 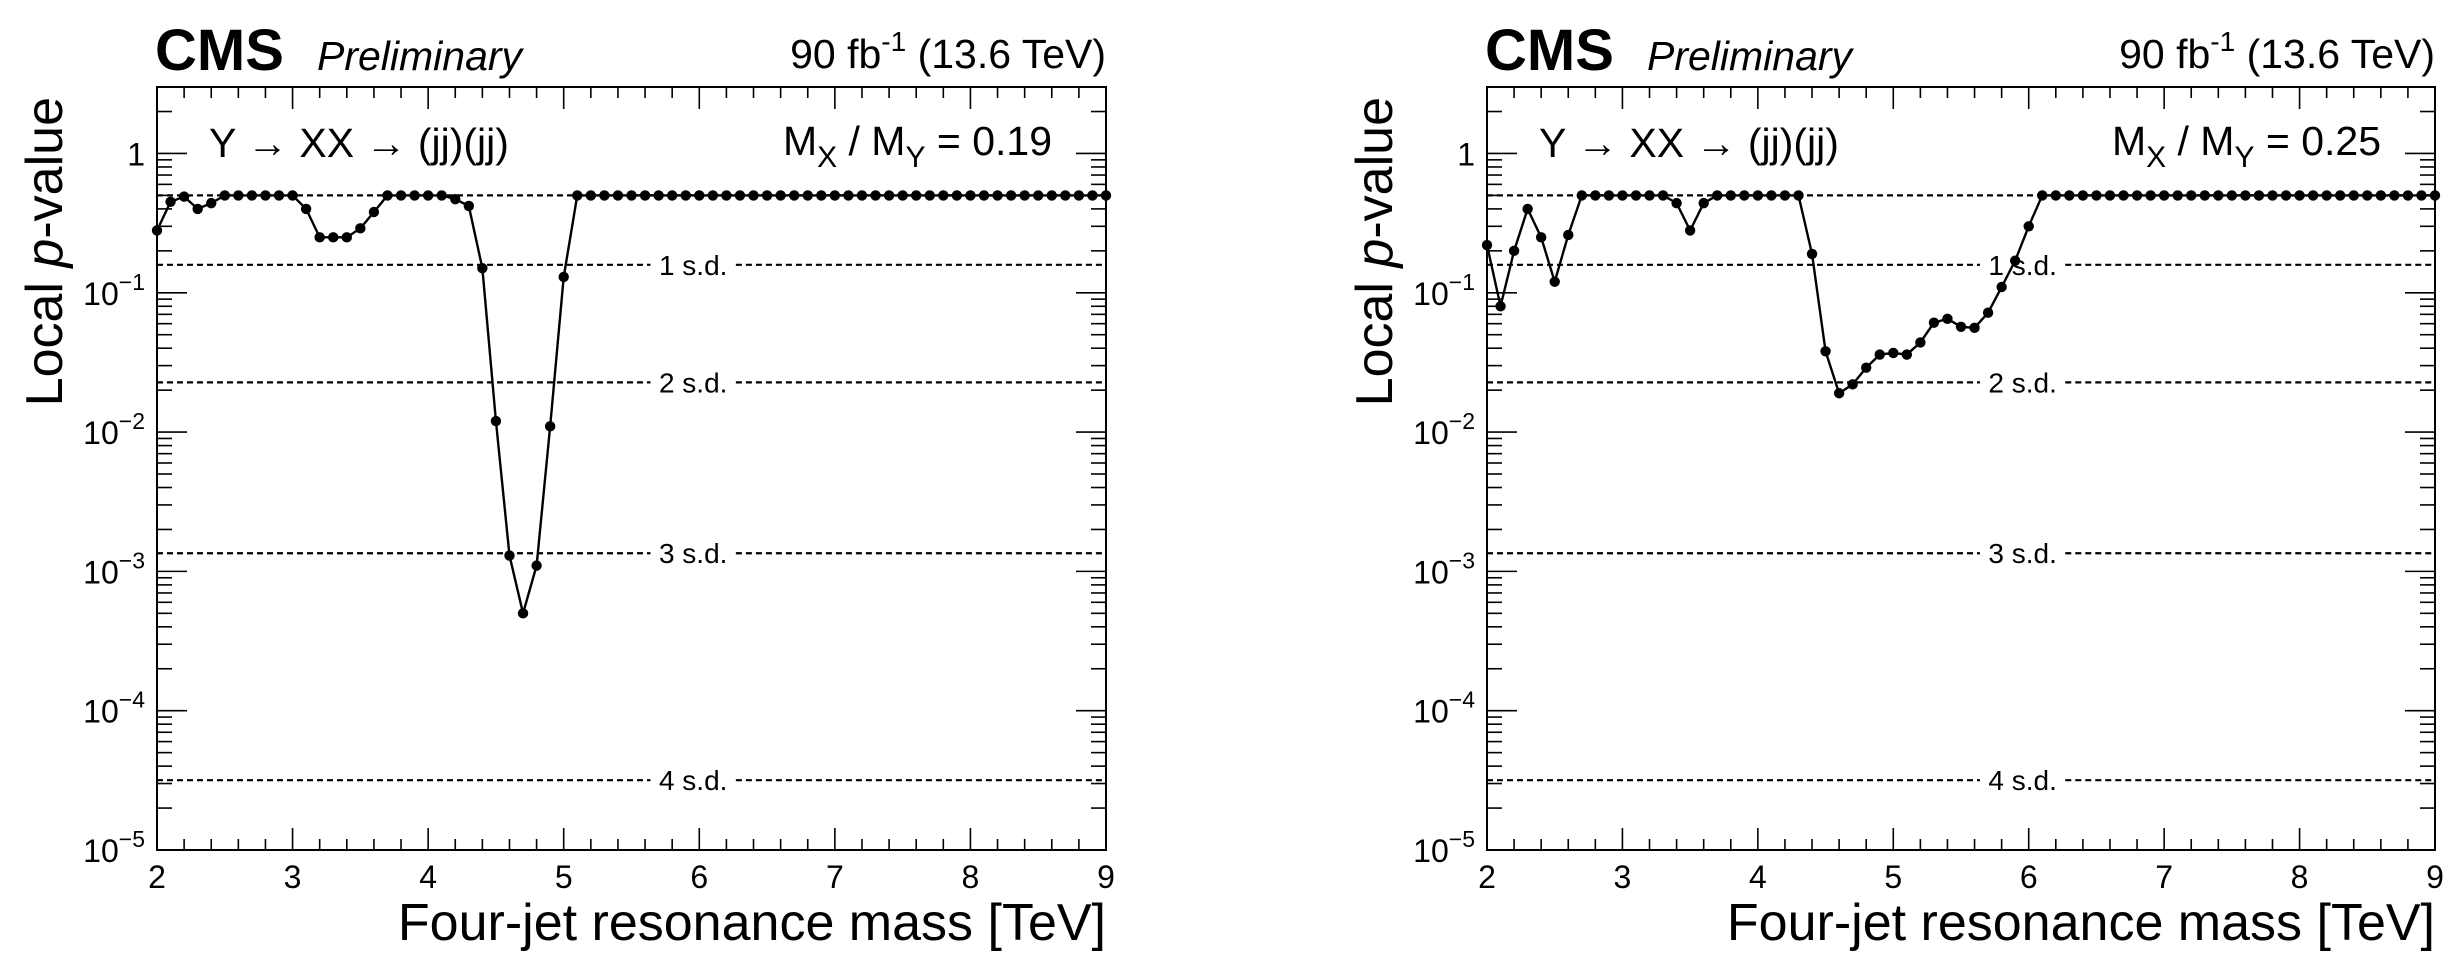 I want to click on x-tick-label: 6, so click(x=2029, y=877).